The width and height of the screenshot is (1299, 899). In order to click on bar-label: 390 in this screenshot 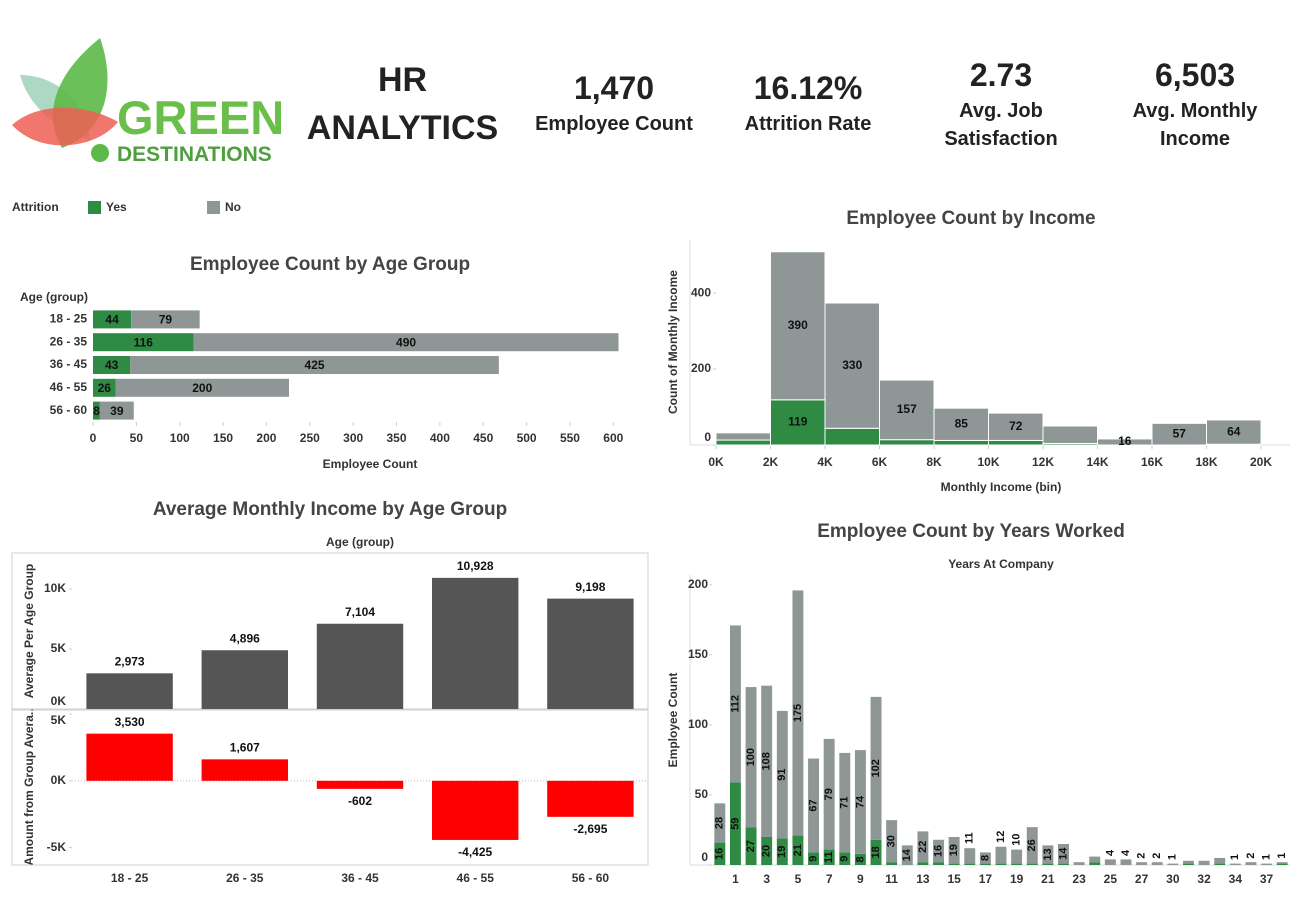, I will do `click(798, 325)`.